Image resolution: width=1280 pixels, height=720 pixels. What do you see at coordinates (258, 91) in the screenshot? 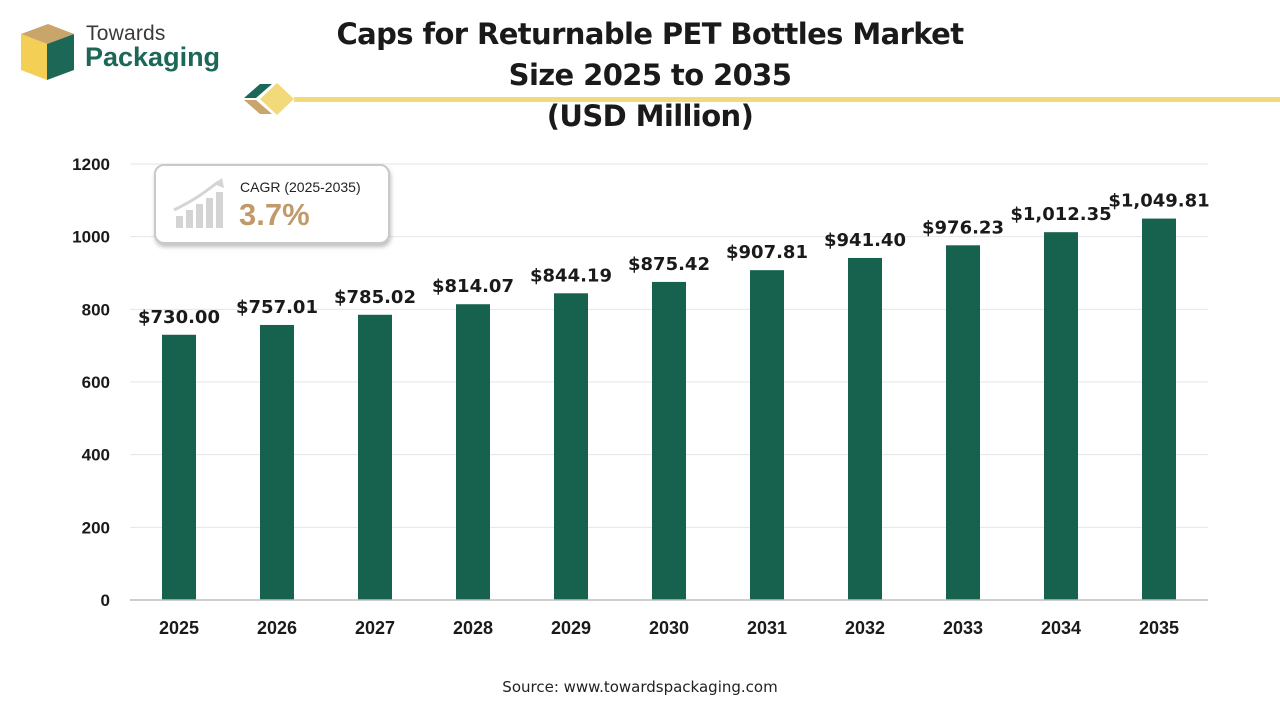
I see `divider-diamond-dark` at bounding box center [258, 91].